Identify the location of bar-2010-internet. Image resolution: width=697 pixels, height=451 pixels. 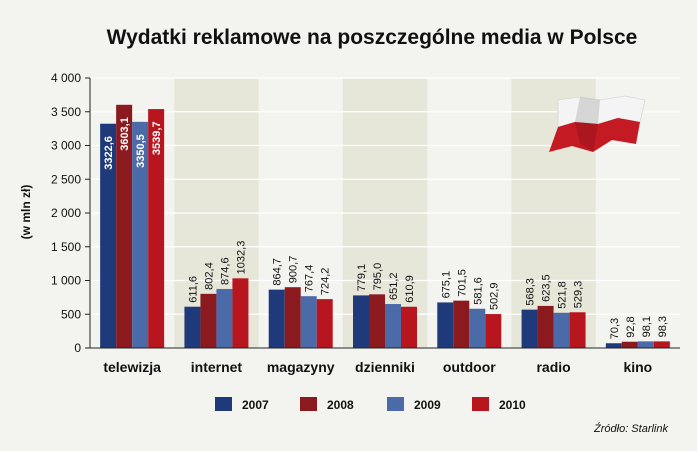
(240, 313).